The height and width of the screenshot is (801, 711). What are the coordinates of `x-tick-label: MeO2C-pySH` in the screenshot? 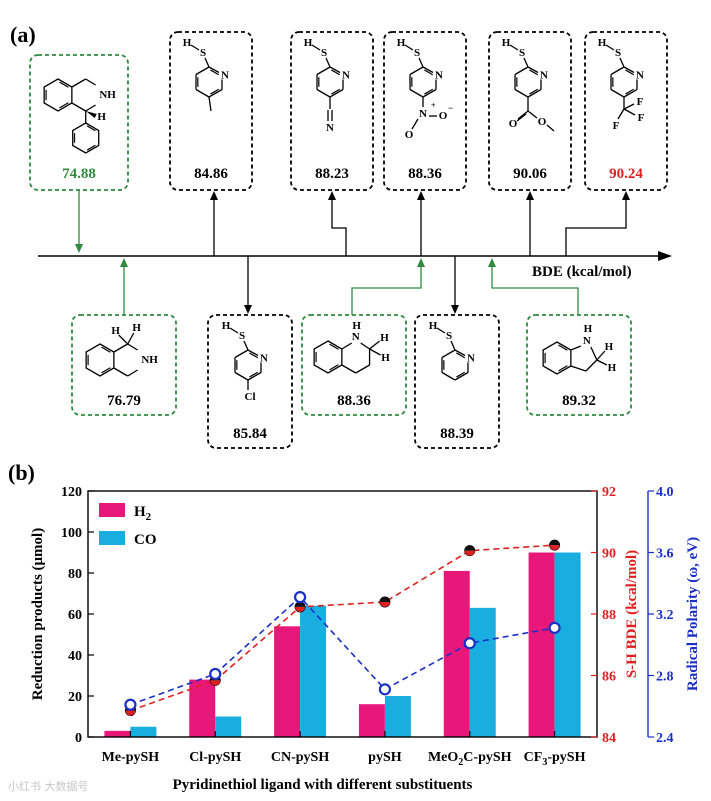 It's located at (470, 759).